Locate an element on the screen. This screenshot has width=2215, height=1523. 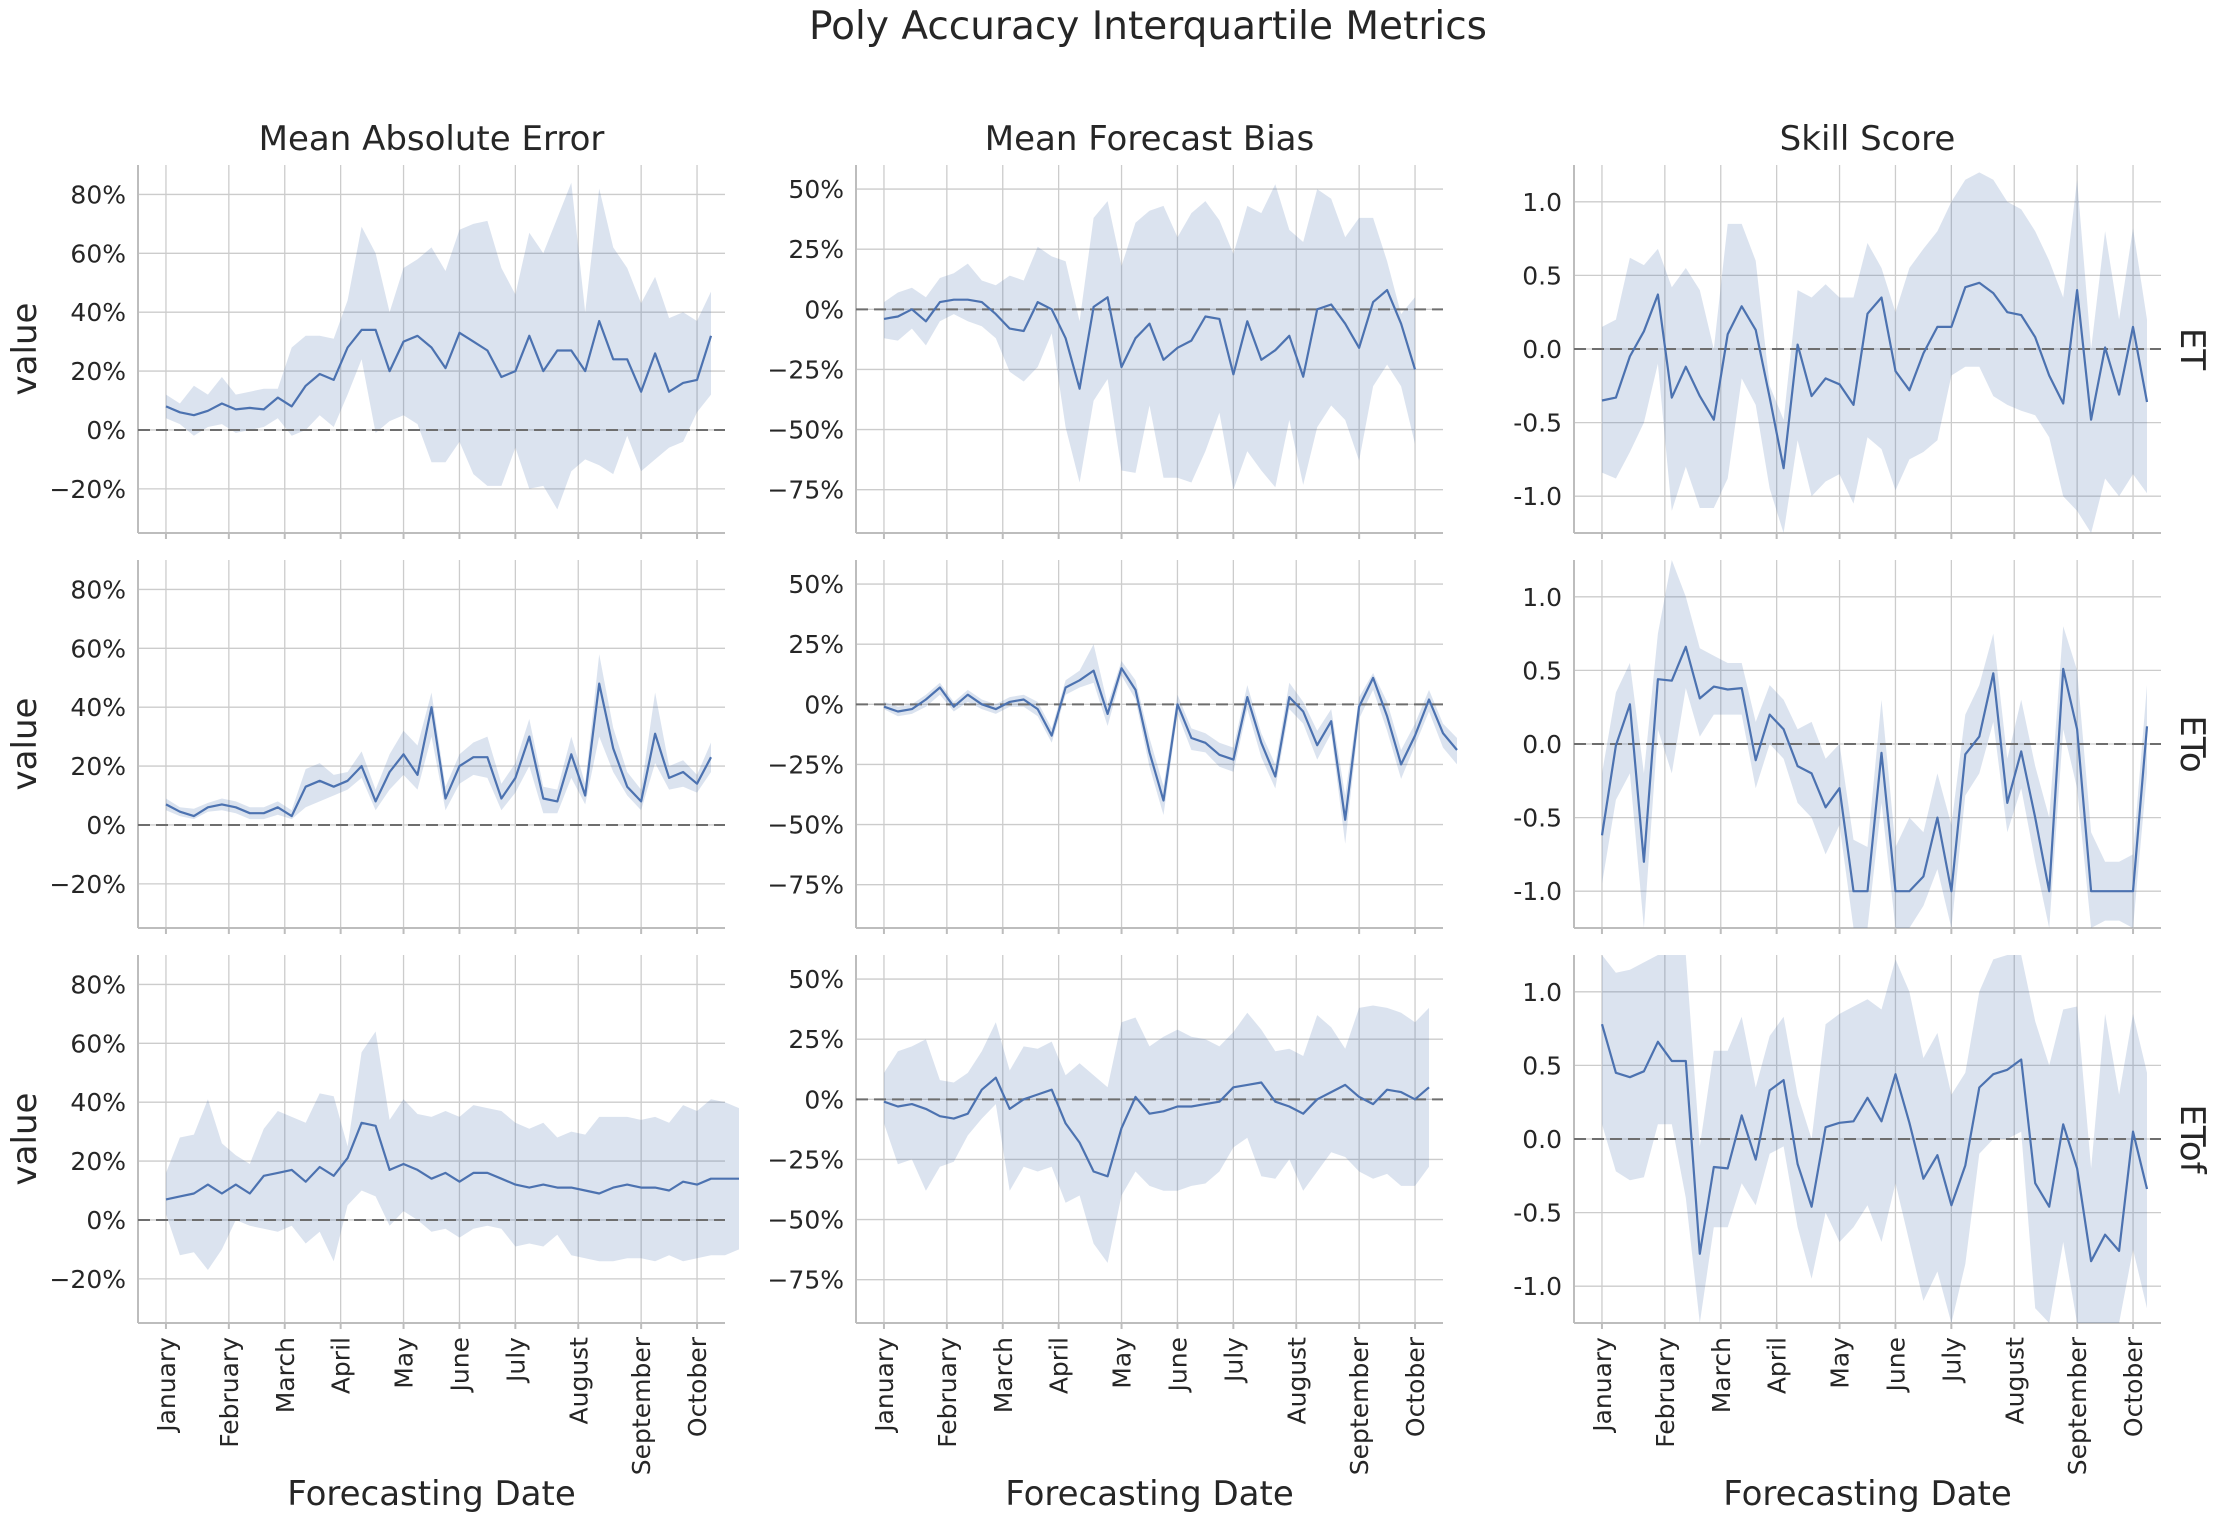
panel-et-1: −75% −50% −25% 0% 25% 50% Mean Forecast Bias is located at coordinates (1105, 329).